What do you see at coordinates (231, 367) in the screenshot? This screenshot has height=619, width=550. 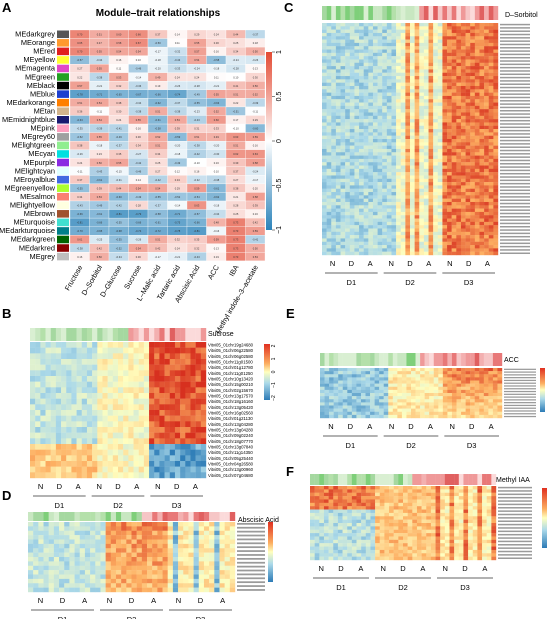 I see `gene-label: Vitvi05_01chr01g12780` at bounding box center [231, 367].